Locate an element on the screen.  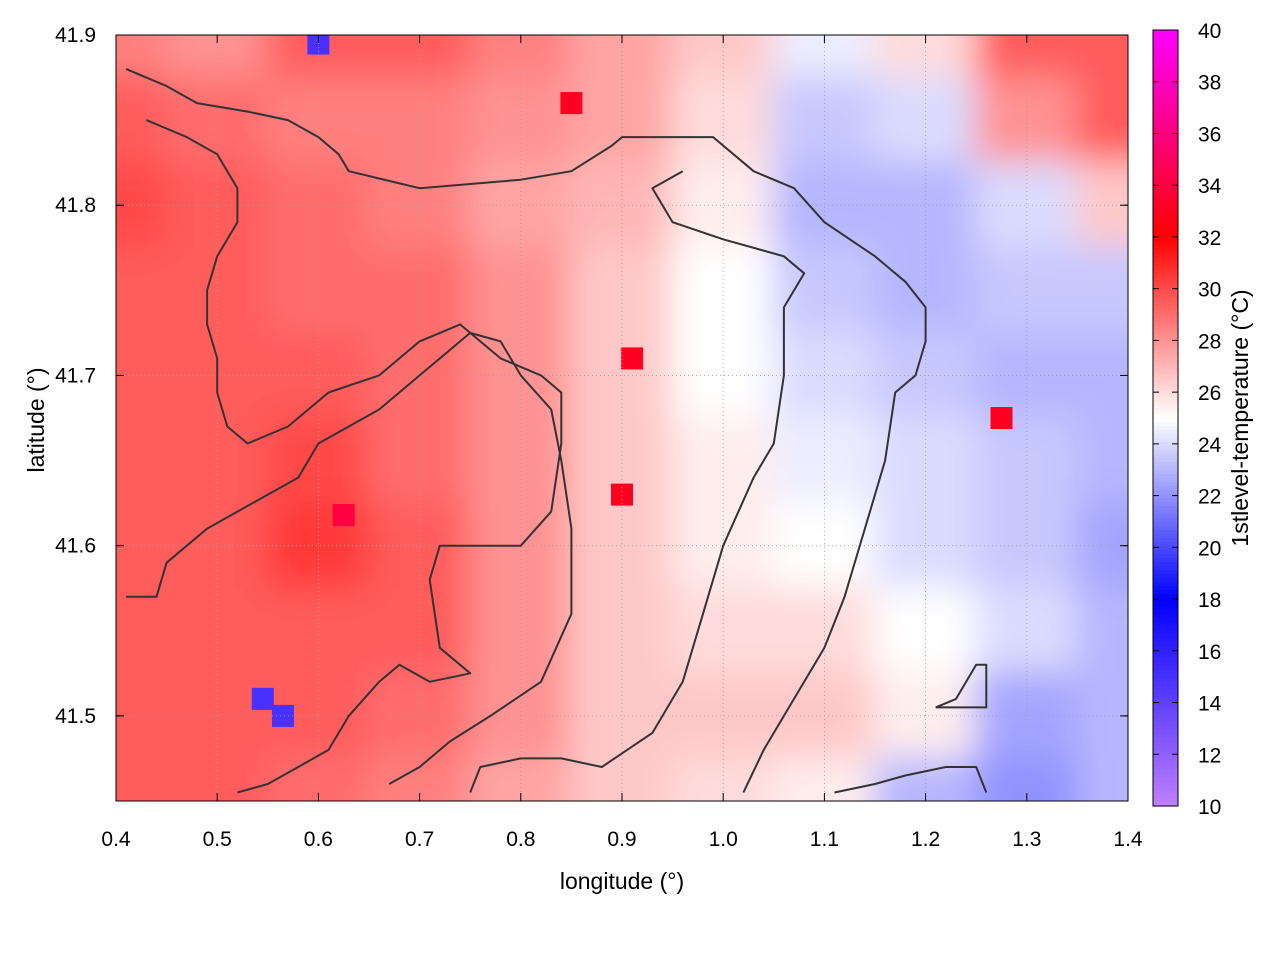
y-axis-label: latitude (°) is located at coordinates (36, 419).